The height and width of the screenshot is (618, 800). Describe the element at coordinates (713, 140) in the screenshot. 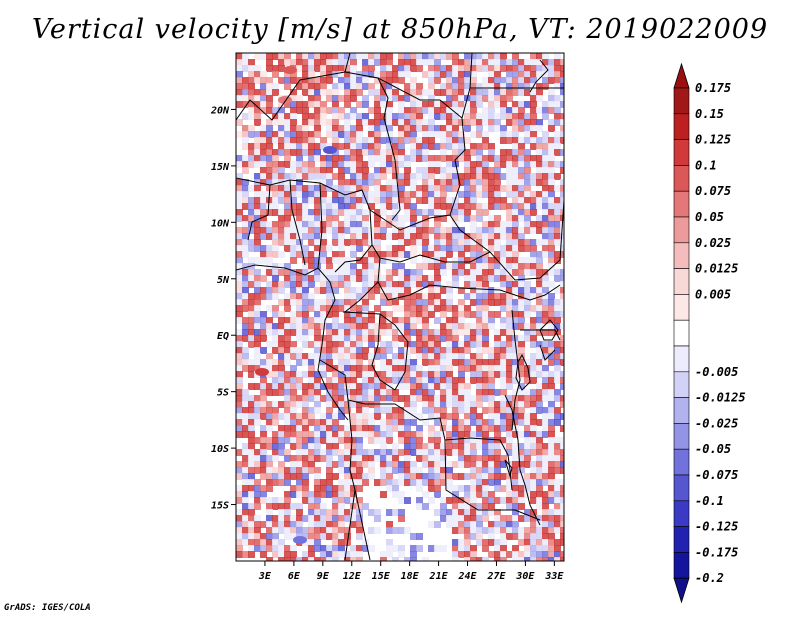

I see `colorbar-label: 0.125` at that location.